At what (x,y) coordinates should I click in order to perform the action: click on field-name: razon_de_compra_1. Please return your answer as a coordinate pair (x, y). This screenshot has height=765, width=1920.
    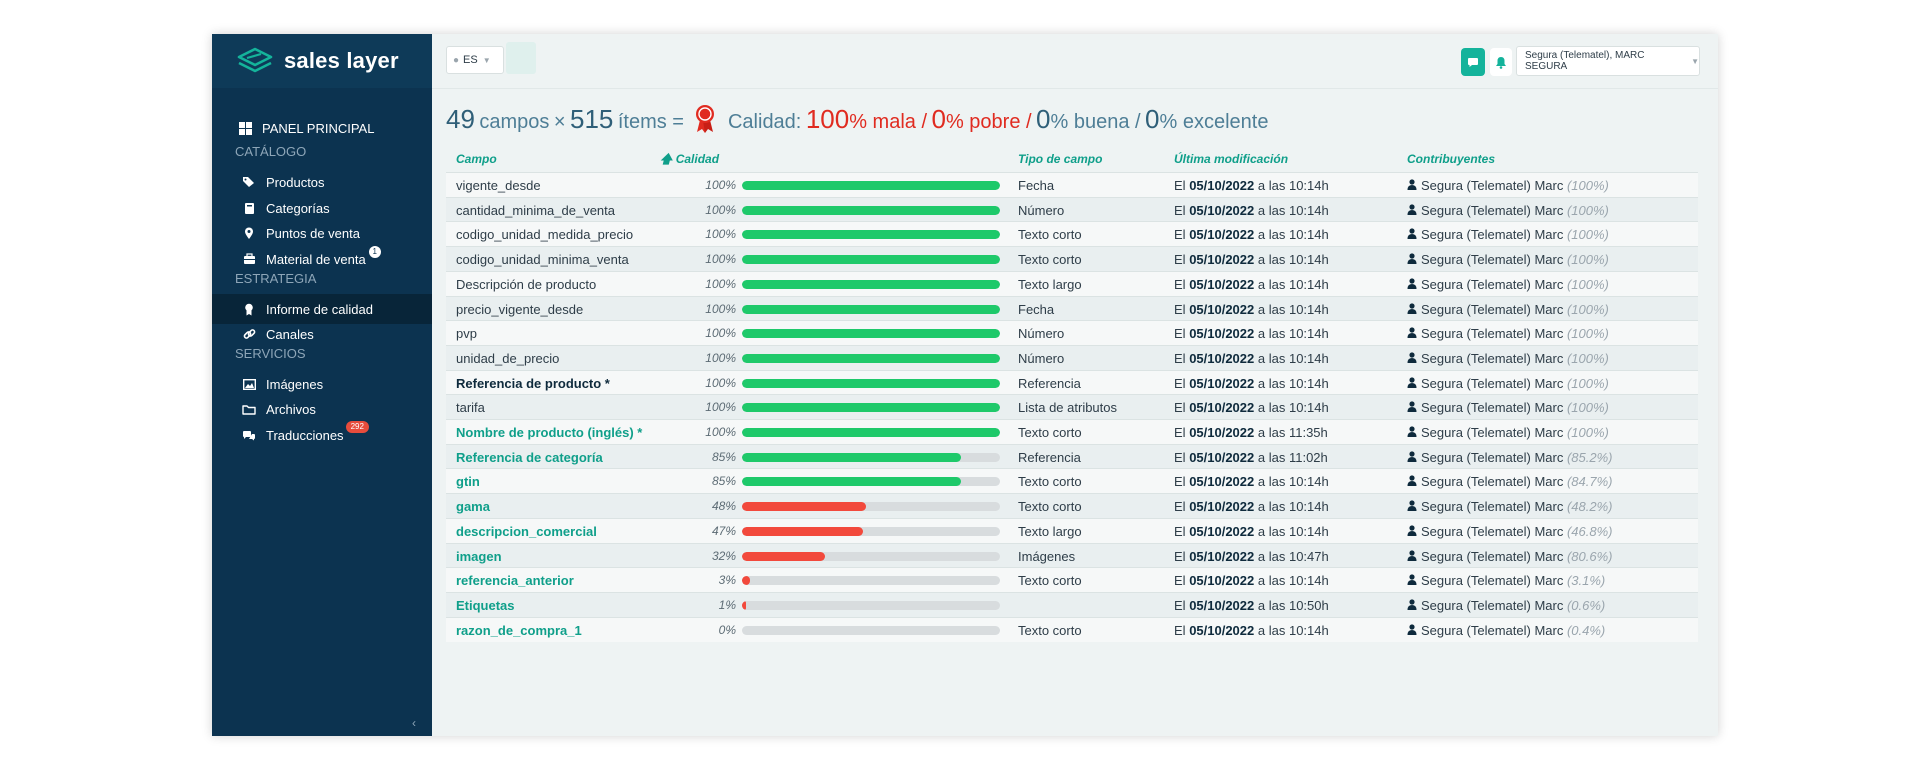
    Looking at the image, I should click on (519, 630).